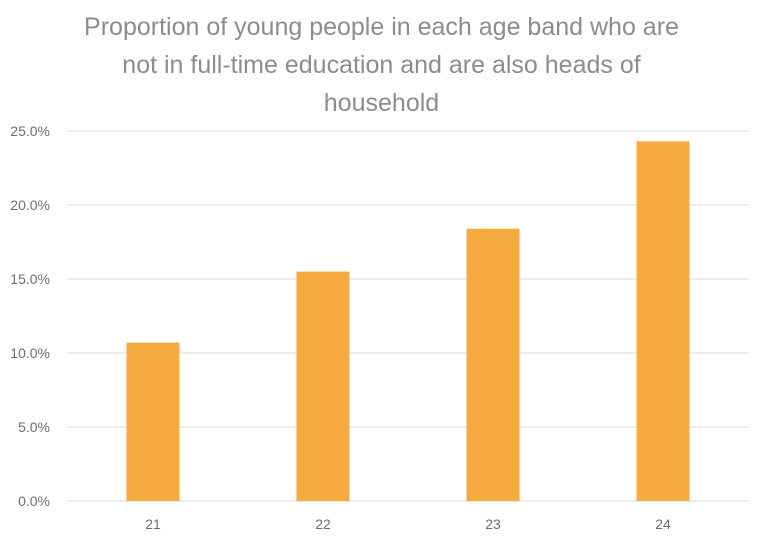 The width and height of the screenshot is (763, 543). I want to click on x-tick-label: 21, so click(153, 524).